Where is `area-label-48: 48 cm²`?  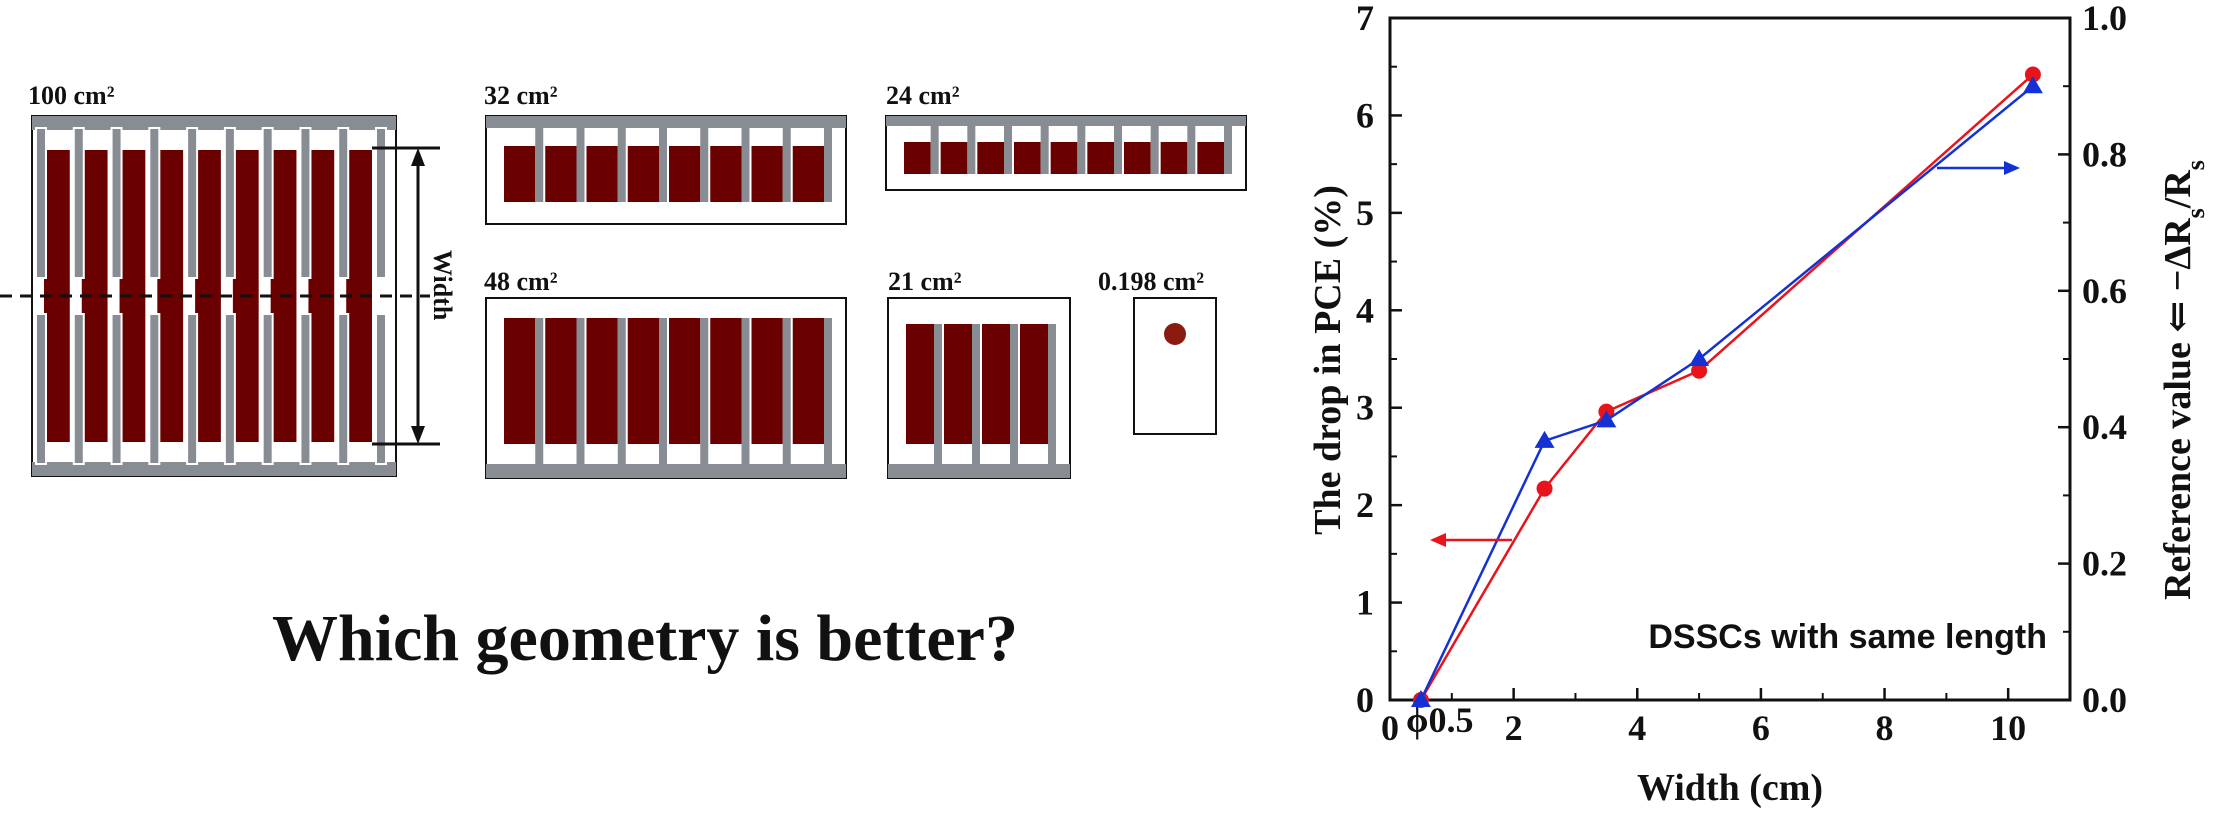 area-label-48: 48 cm² is located at coordinates (521, 281).